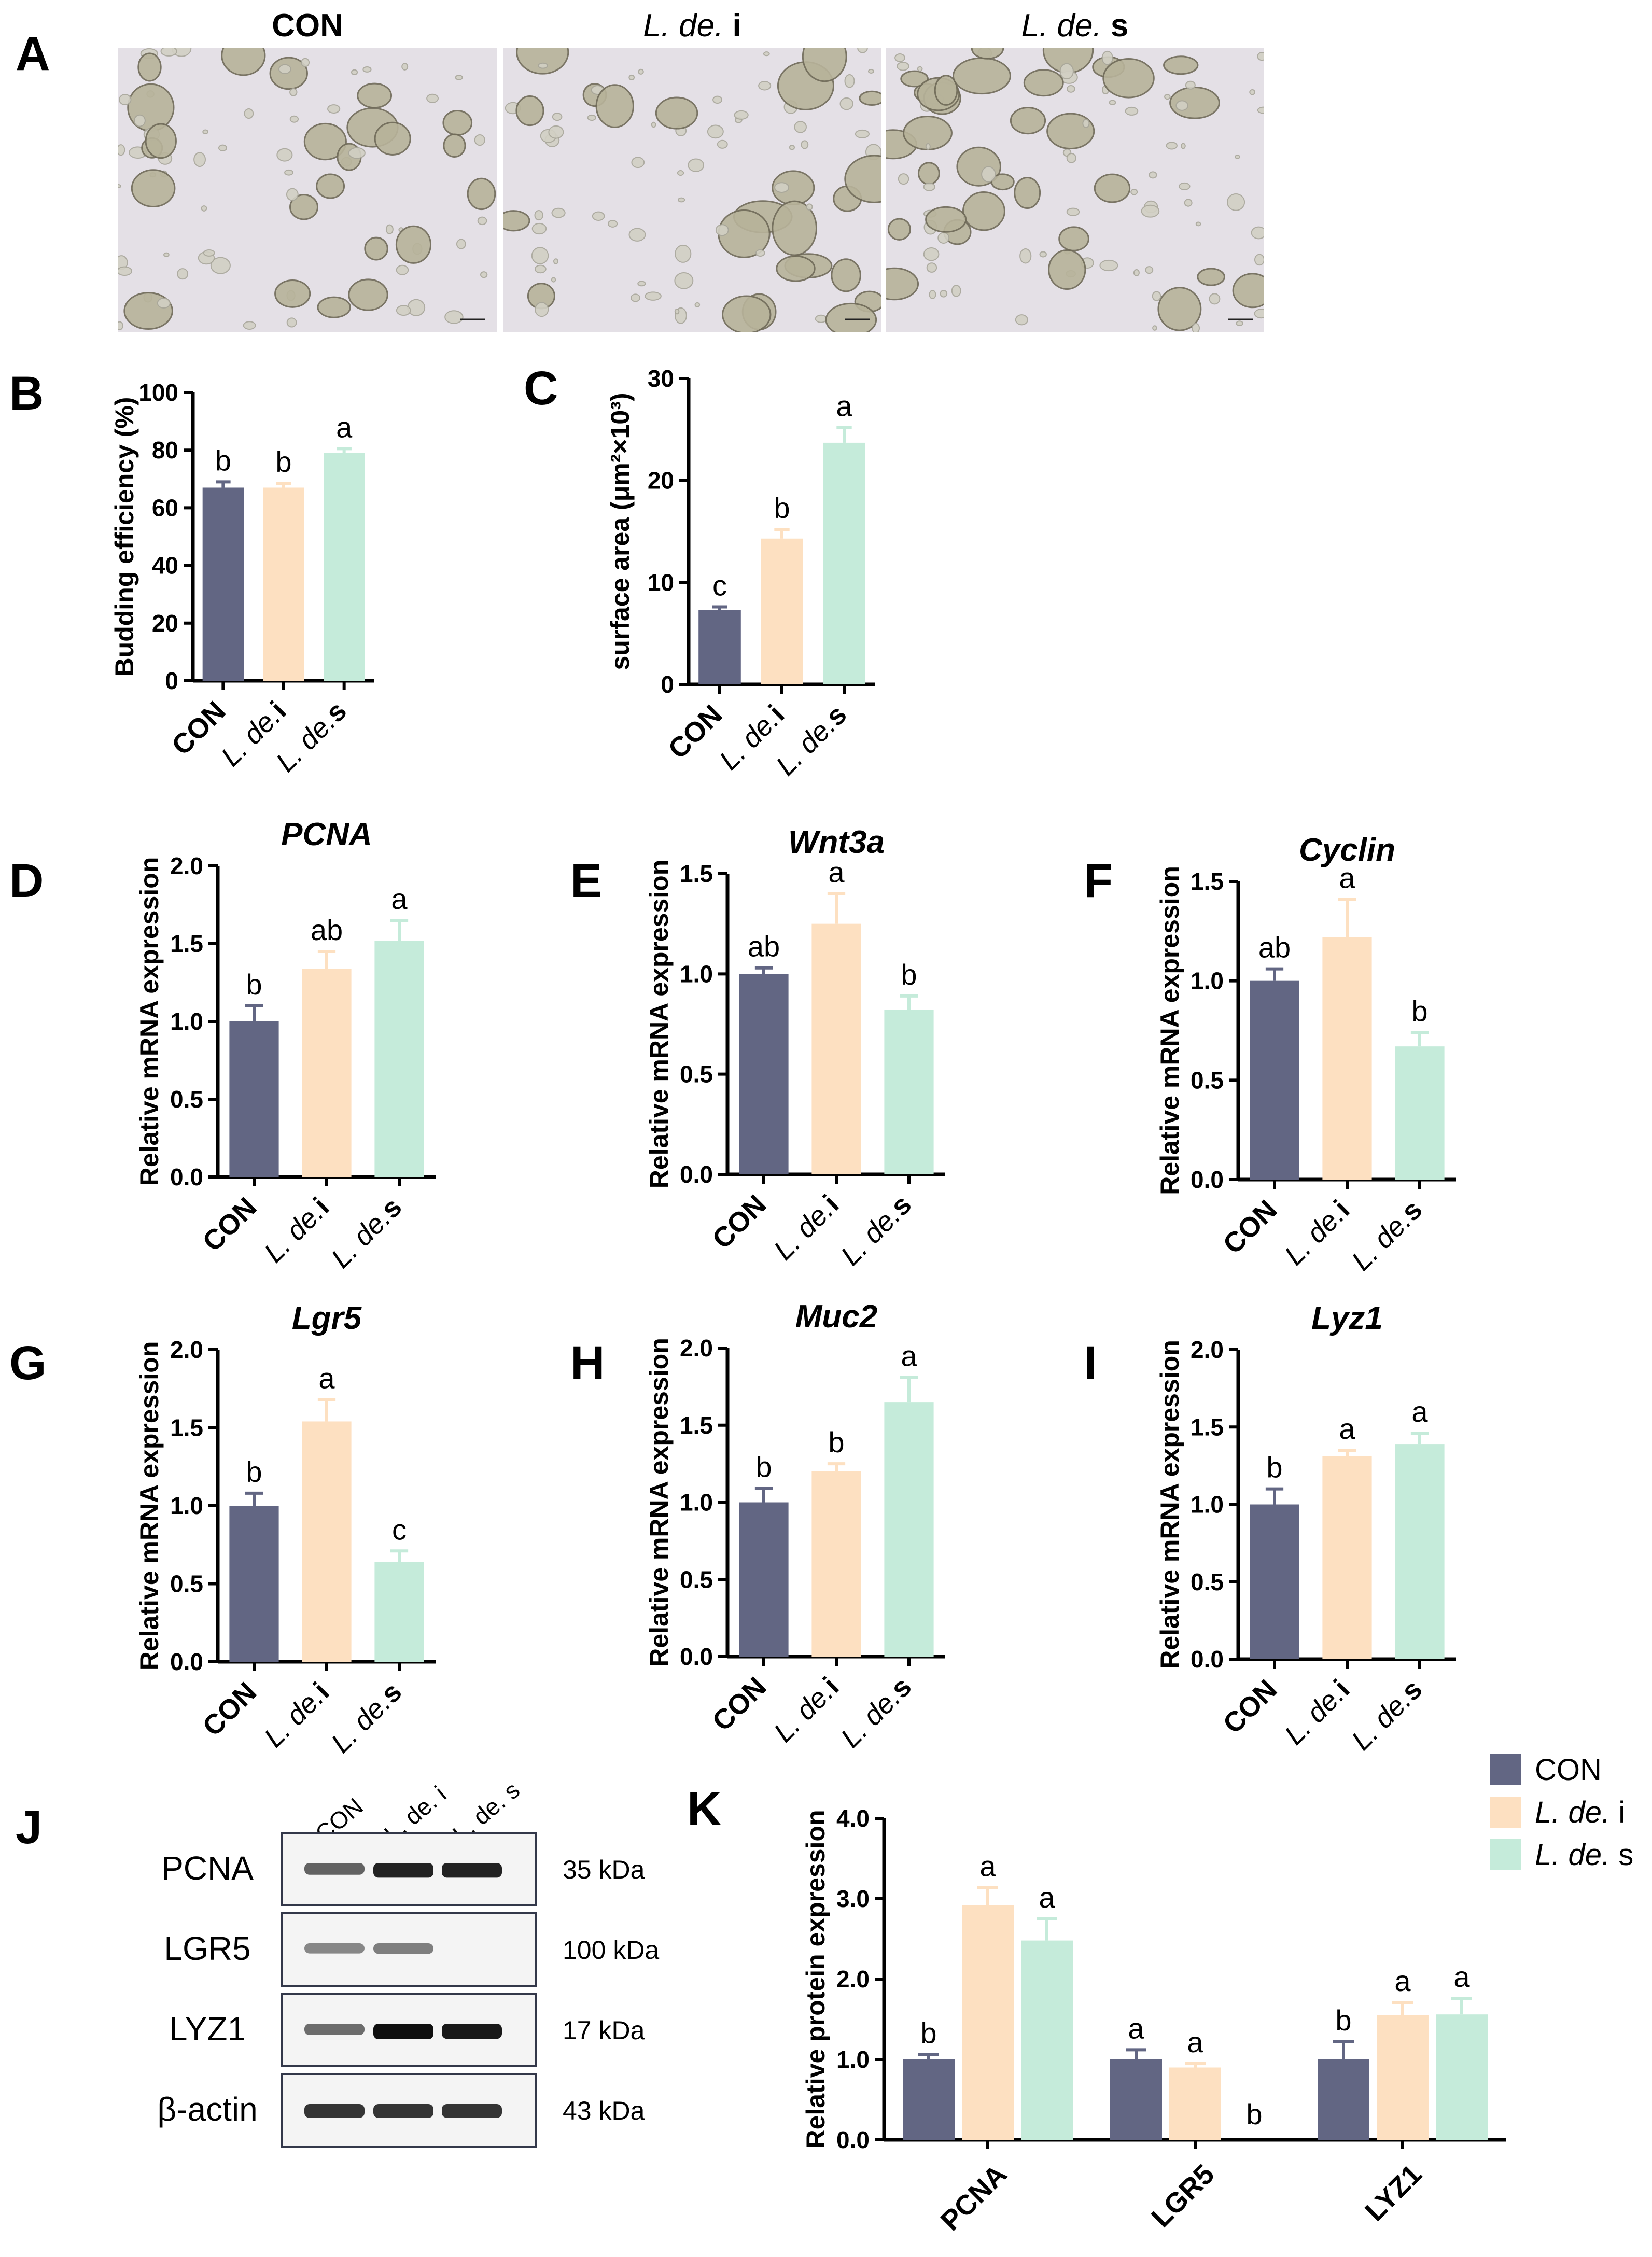 The height and width of the screenshot is (2257, 1652). I want to click on blot-protein-label: PCNA, so click(207, 1868).